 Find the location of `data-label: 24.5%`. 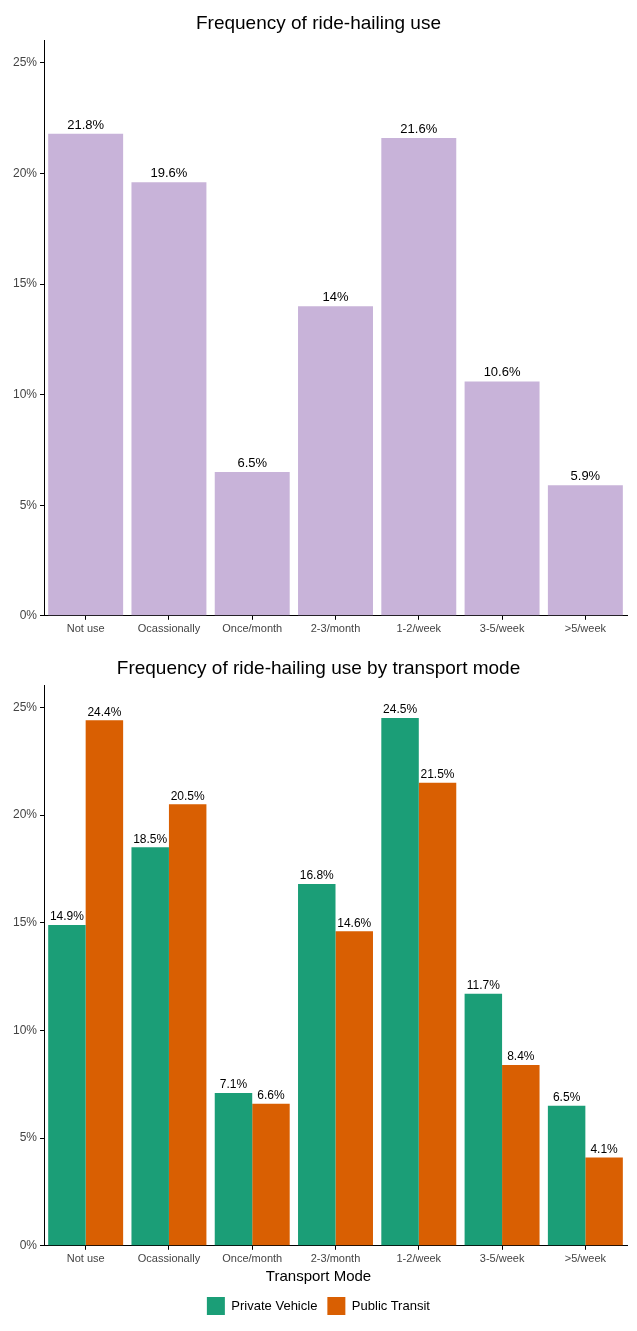

data-label: 24.5% is located at coordinates (400, 709).